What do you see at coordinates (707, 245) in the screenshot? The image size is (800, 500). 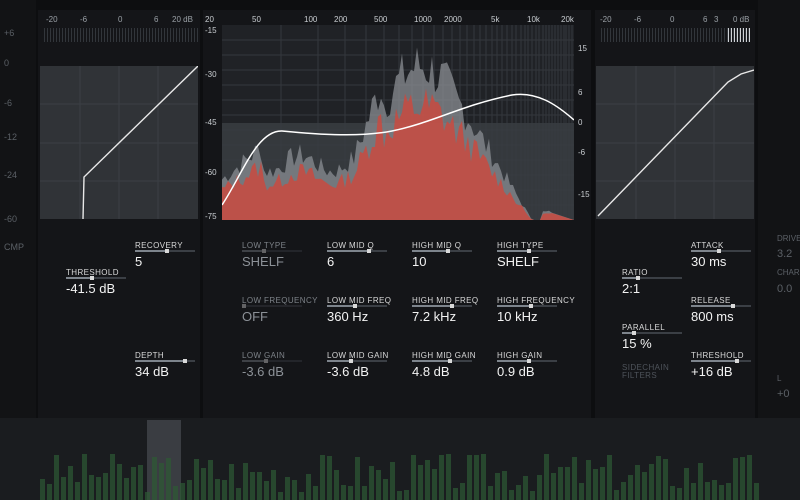 I see `attack-label: ATTACK` at bounding box center [707, 245].